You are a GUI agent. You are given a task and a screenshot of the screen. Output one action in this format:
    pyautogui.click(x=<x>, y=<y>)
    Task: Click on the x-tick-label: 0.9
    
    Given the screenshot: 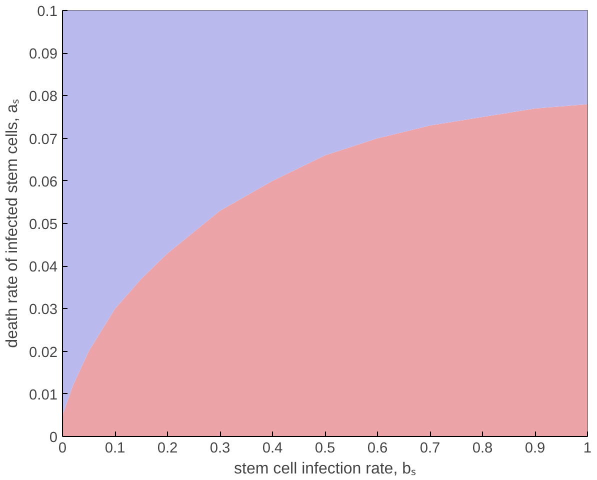 What is the action you would take?
    pyautogui.click(x=535, y=448)
    